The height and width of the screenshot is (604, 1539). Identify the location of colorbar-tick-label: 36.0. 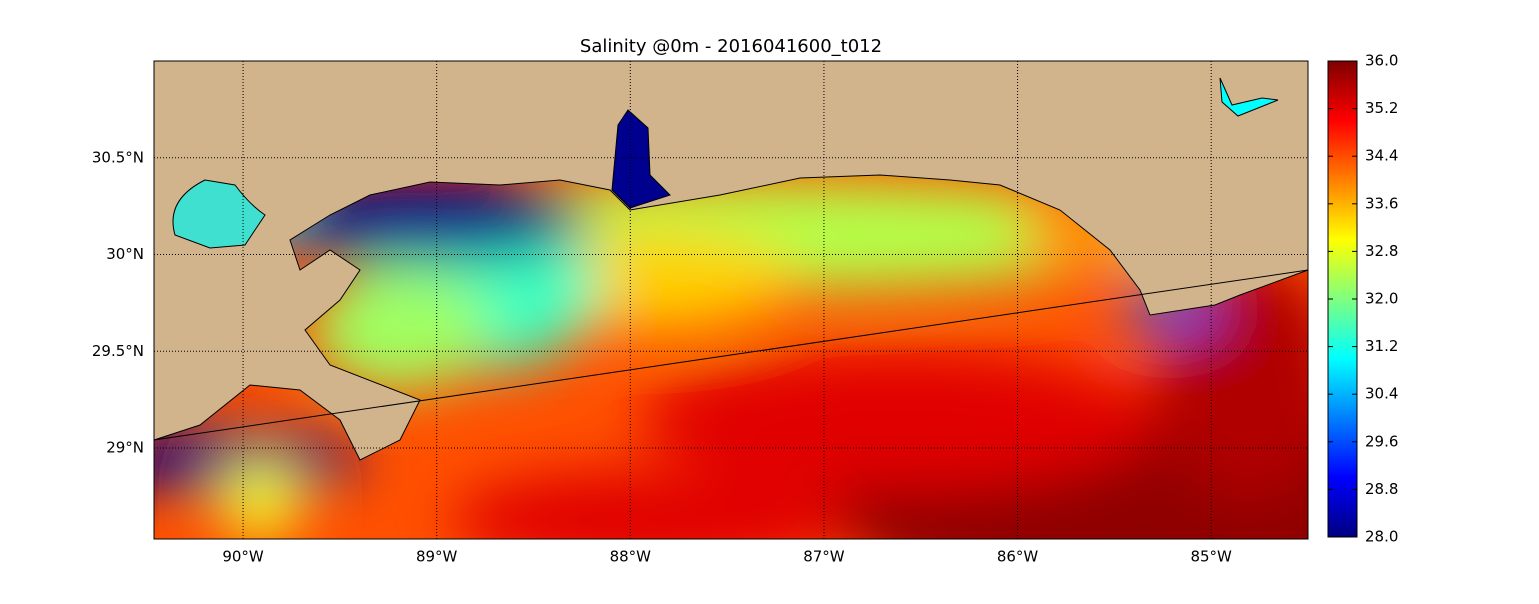
(1381, 61).